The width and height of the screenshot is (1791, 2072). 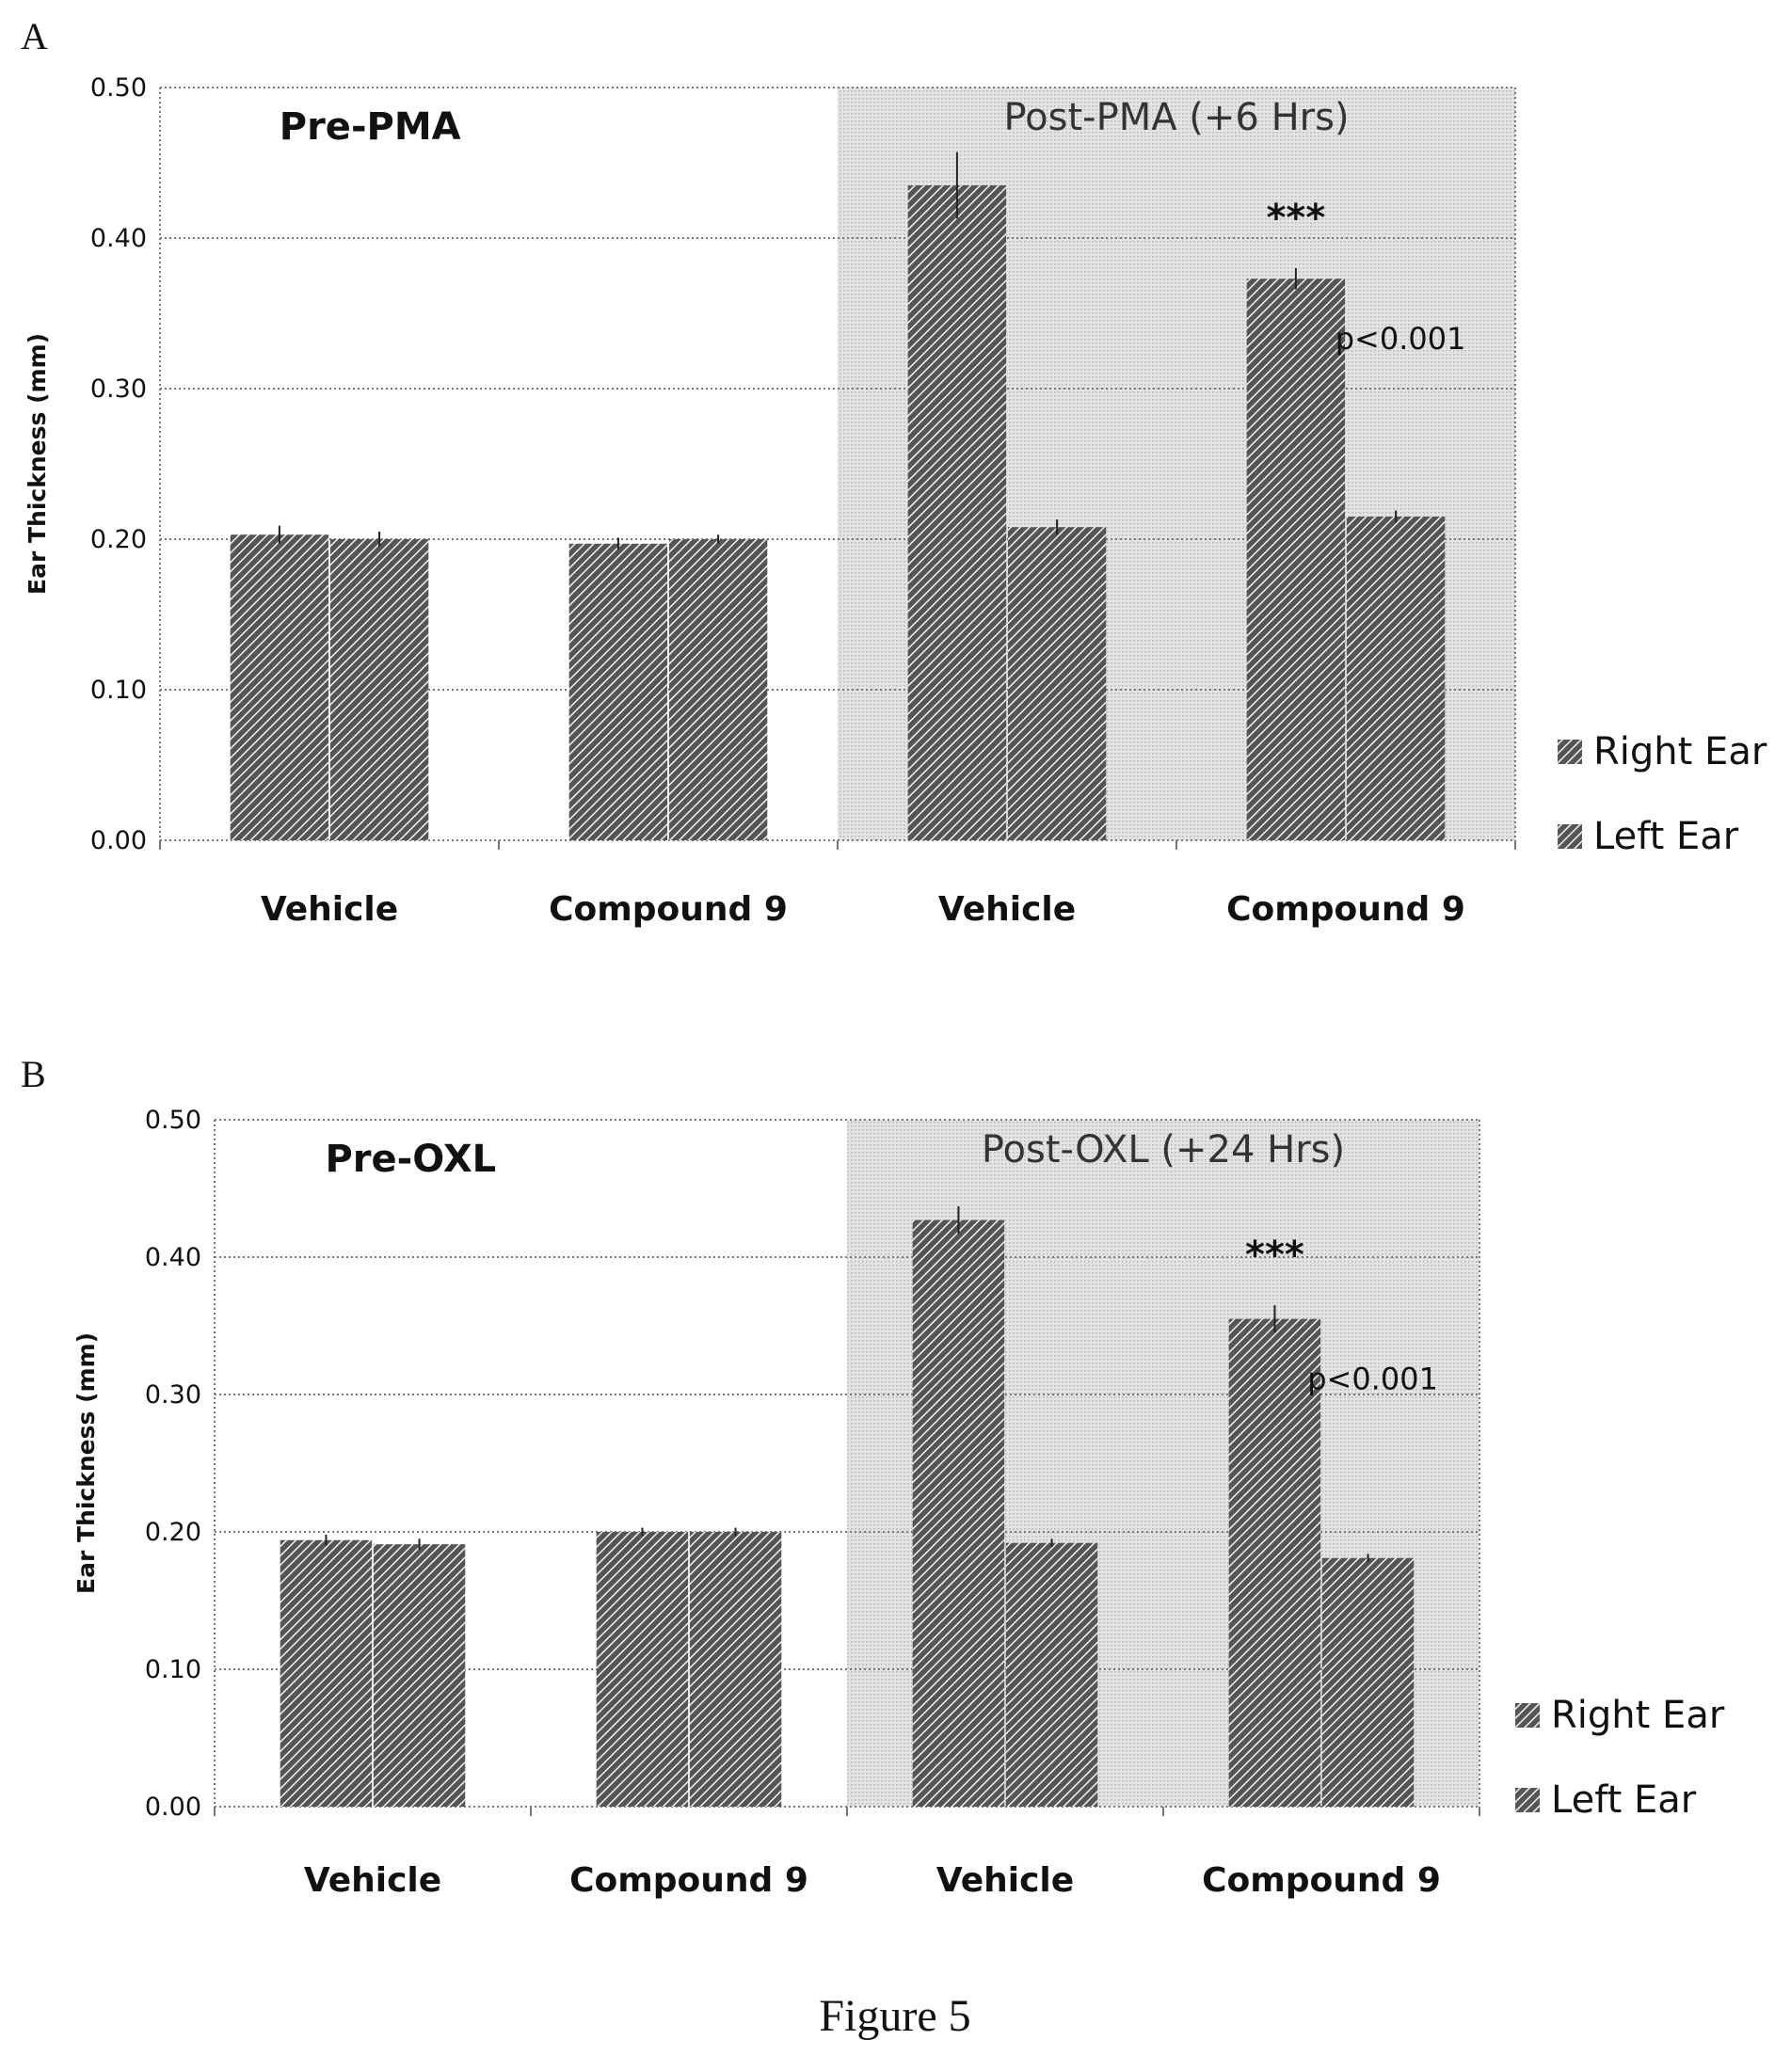 I want to click on region-label: Post-PMA (+6 Hrs), so click(x=1176, y=117).